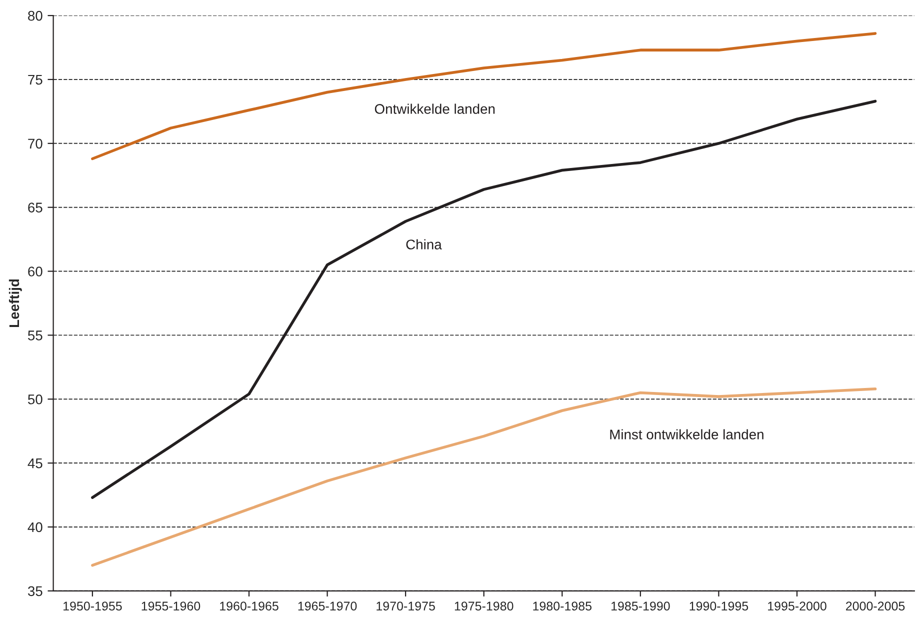 This screenshot has height=622, width=919. Describe the element at coordinates (35, 591) in the screenshot. I see `y-tick-label: 35` at that location.